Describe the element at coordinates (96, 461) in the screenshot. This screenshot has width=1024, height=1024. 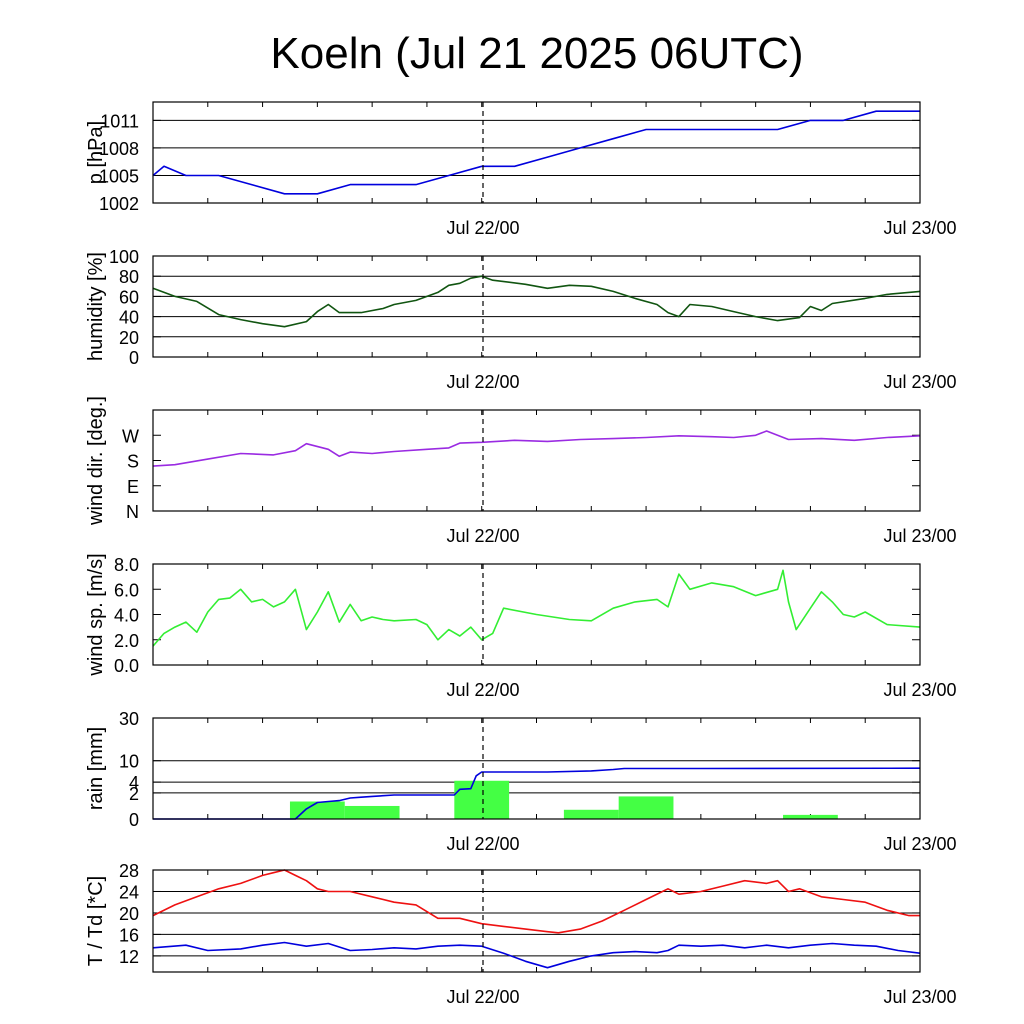
I see `y-axis-label: wind dir. [deg.]` at that location.